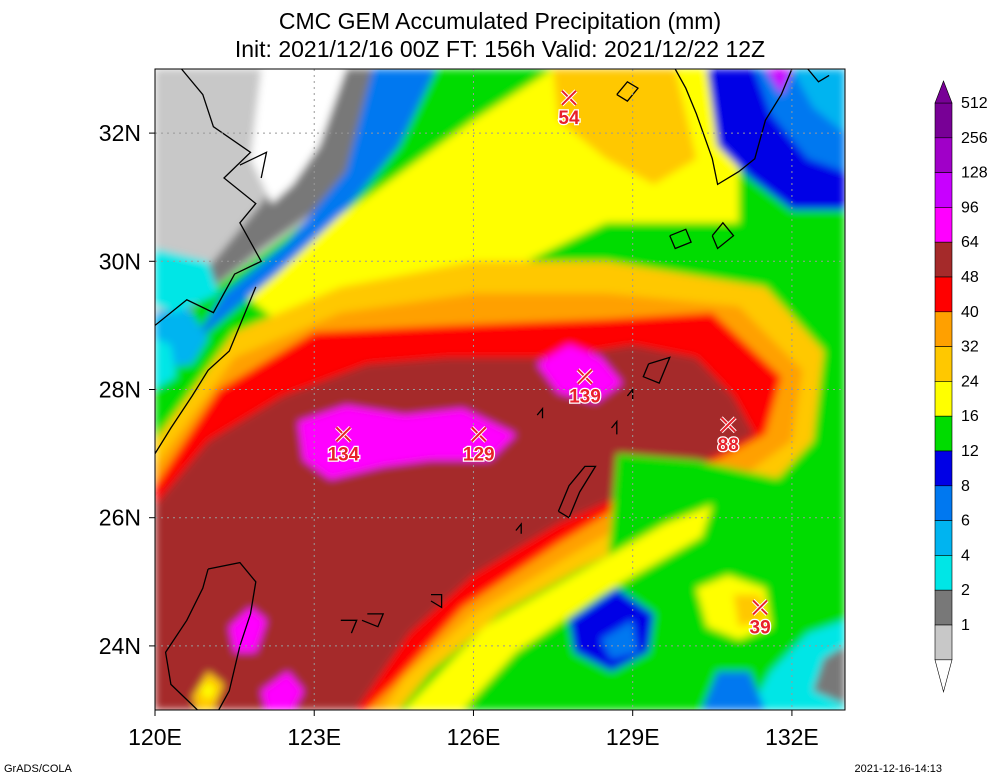  Describe the element at coordinates (792, 737) in the screenshot. I see `x-tick-label: 132E` at that location.